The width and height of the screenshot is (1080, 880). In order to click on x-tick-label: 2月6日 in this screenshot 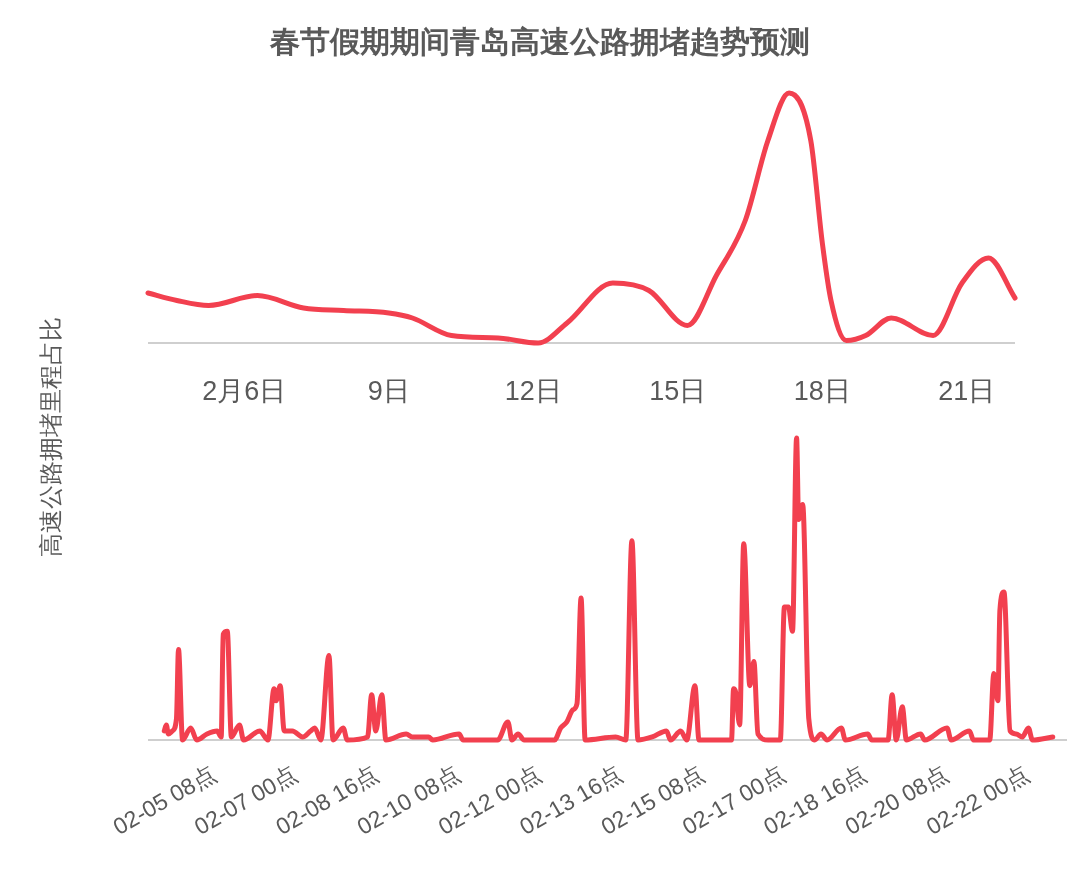, I will do `click(244, 391)`.